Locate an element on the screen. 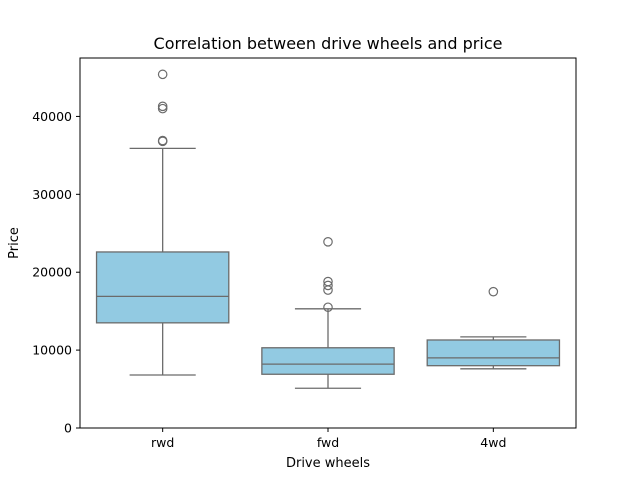  x-tick-label: 4wd is located at coordinates (493, 442).